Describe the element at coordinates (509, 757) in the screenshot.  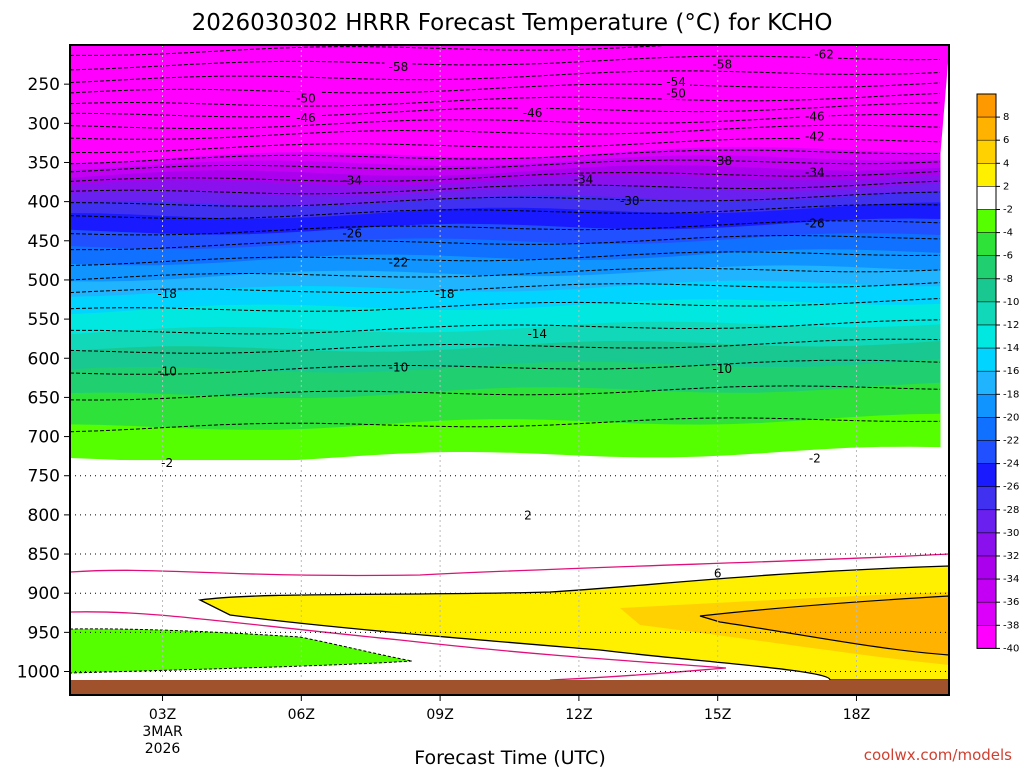
I see `x-axis-label: Forecast Time (UTC)` at that location.